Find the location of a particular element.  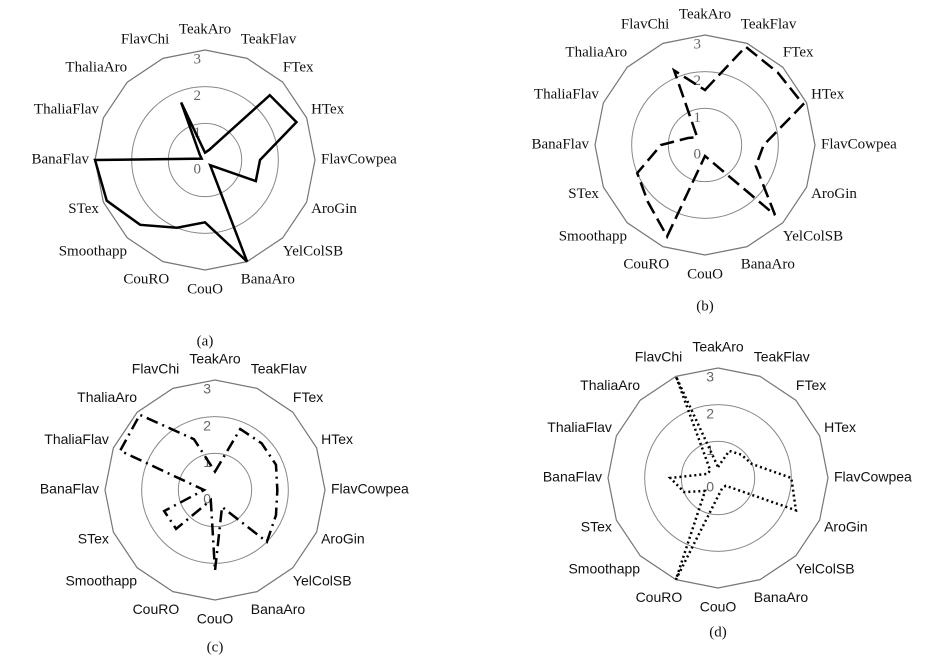

caption: (d) is located at coordinates (718, 632).